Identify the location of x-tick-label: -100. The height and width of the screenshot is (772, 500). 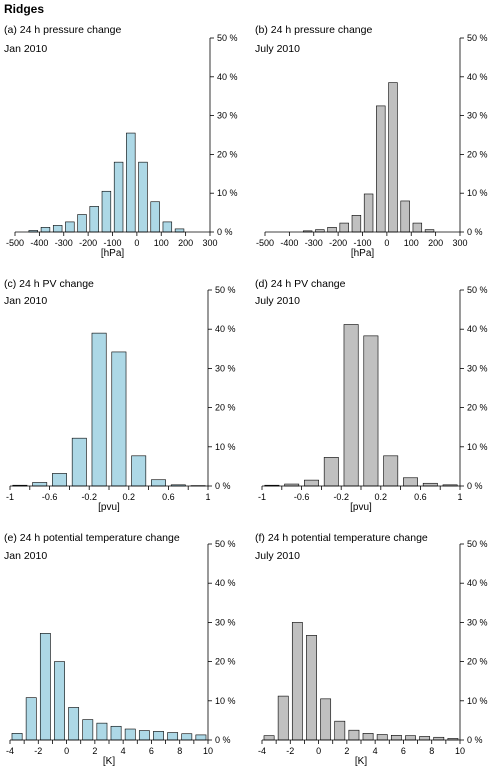
(112, 243).